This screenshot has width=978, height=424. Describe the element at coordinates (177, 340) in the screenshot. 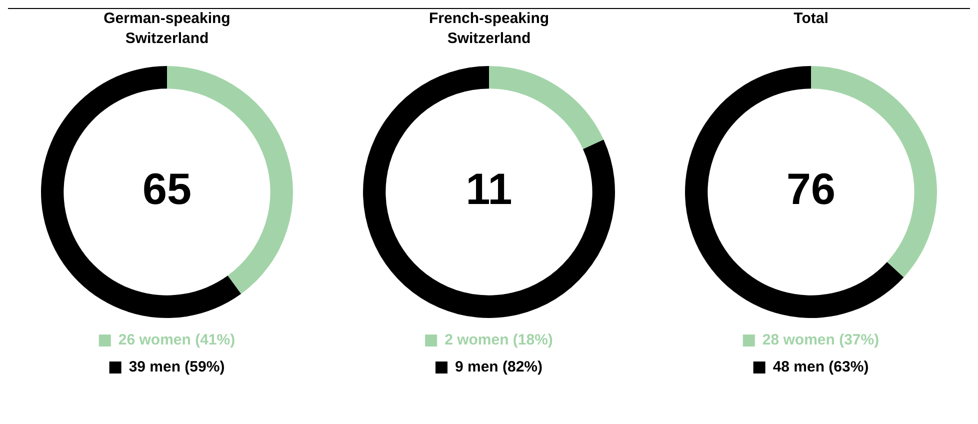

I see `legend-label: 26 women (41%)` at that location.